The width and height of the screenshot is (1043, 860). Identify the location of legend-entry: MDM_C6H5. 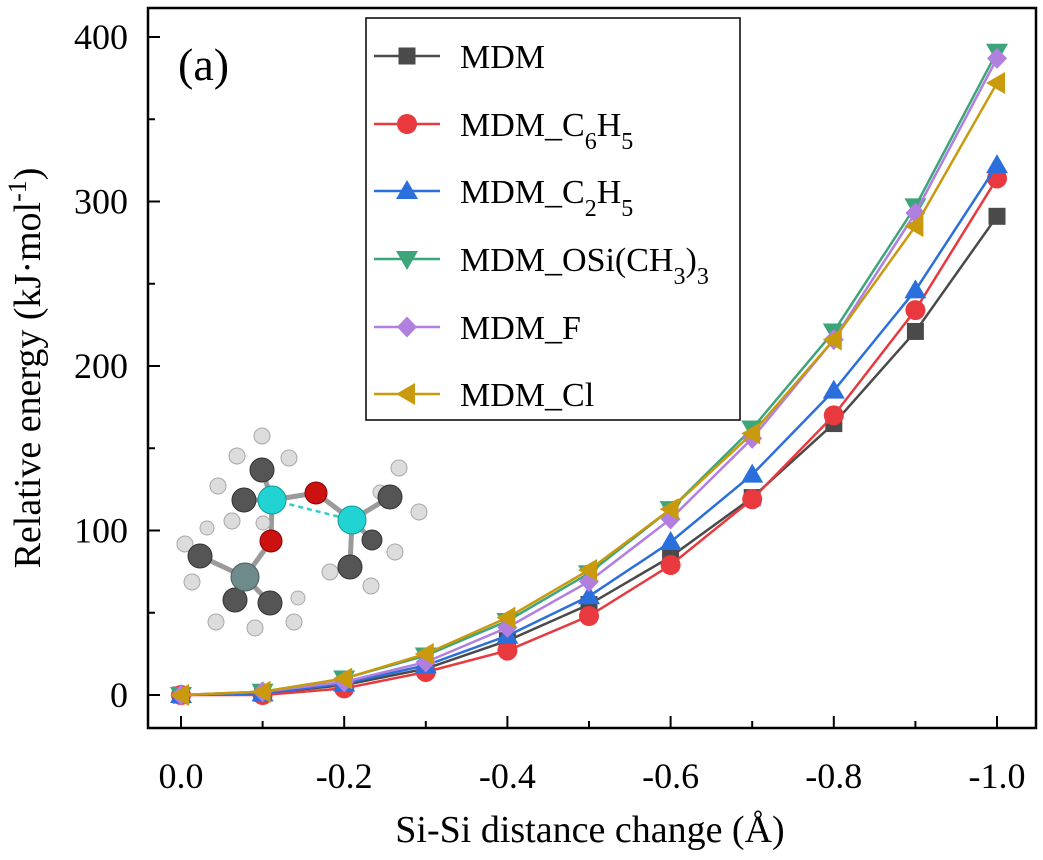
(503, 131).